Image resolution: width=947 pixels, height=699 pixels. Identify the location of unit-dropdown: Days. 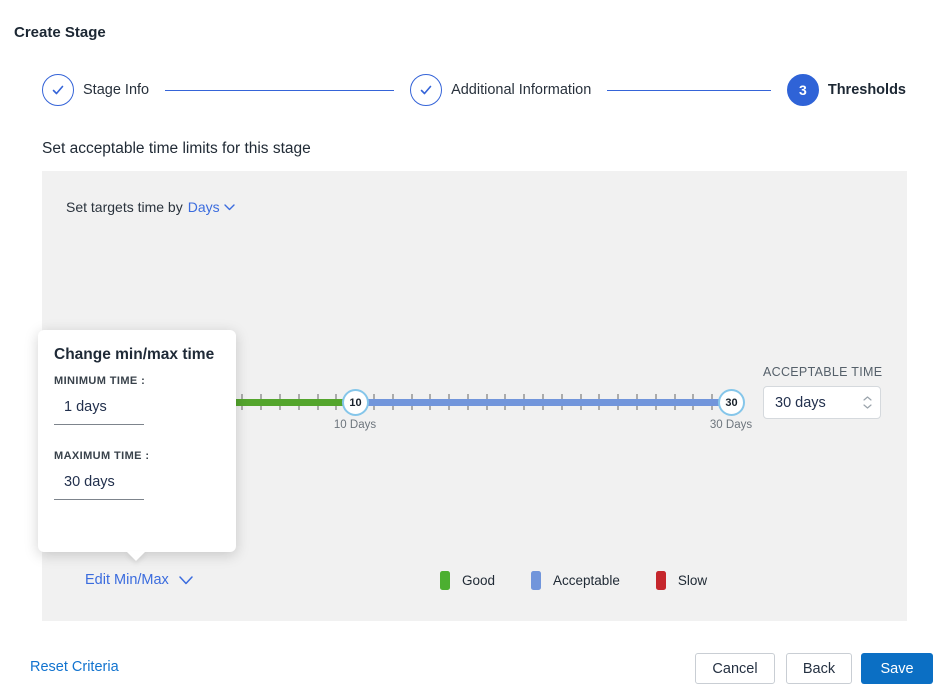
(211, 207).